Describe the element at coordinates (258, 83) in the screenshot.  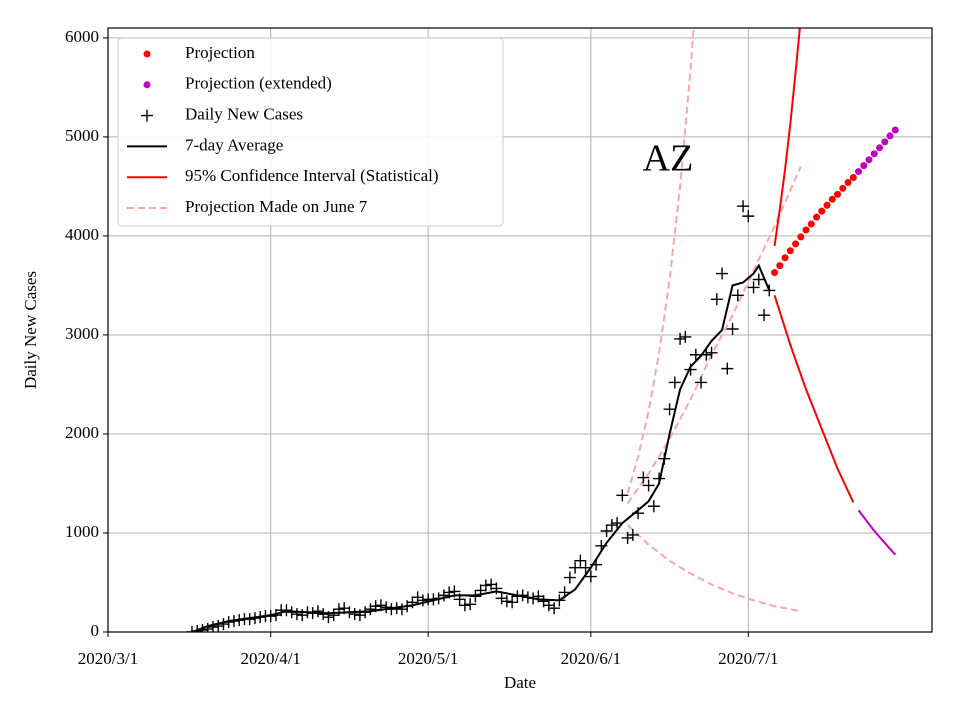
I see `legend-label: Projection (extended)` at that location.